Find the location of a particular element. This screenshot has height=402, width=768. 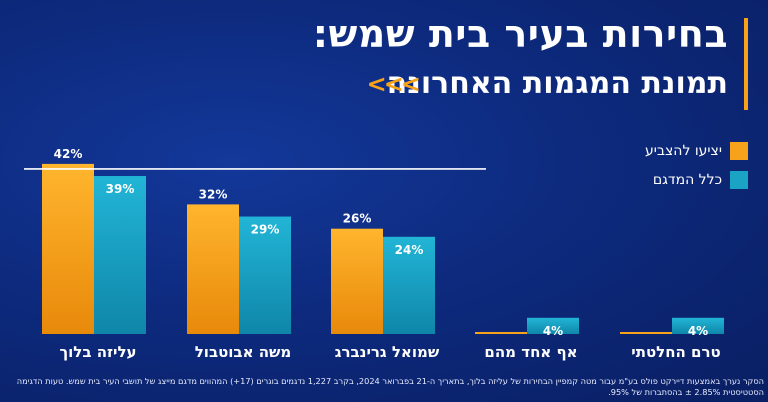

category-label-4: טרם החלטתי is located at coordinates (675, 352).